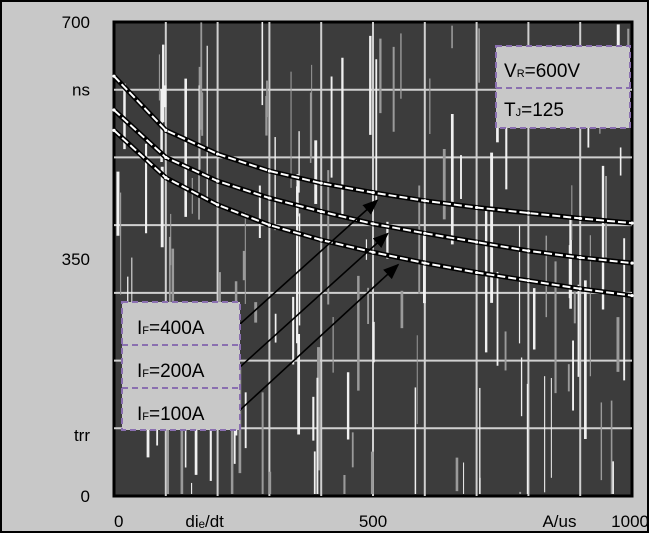 Image resolution: width=649 pixels, height=535 pixels. Describe the element at coordinates (563, 87) in the screenshot. I see `conditions-box: VR=600V TJ=125` at that location.